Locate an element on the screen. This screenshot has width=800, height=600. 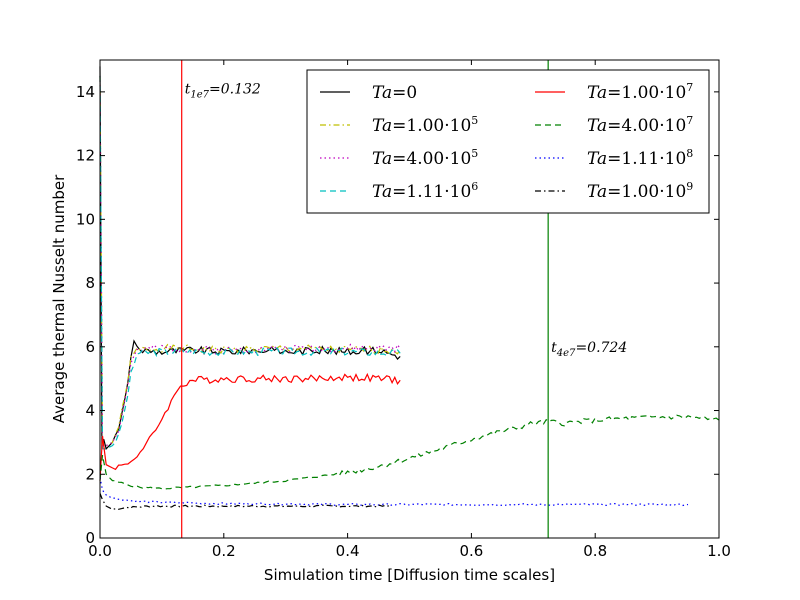
legend-label: Ta=4.00·107 is located at coordinates (640, 125).